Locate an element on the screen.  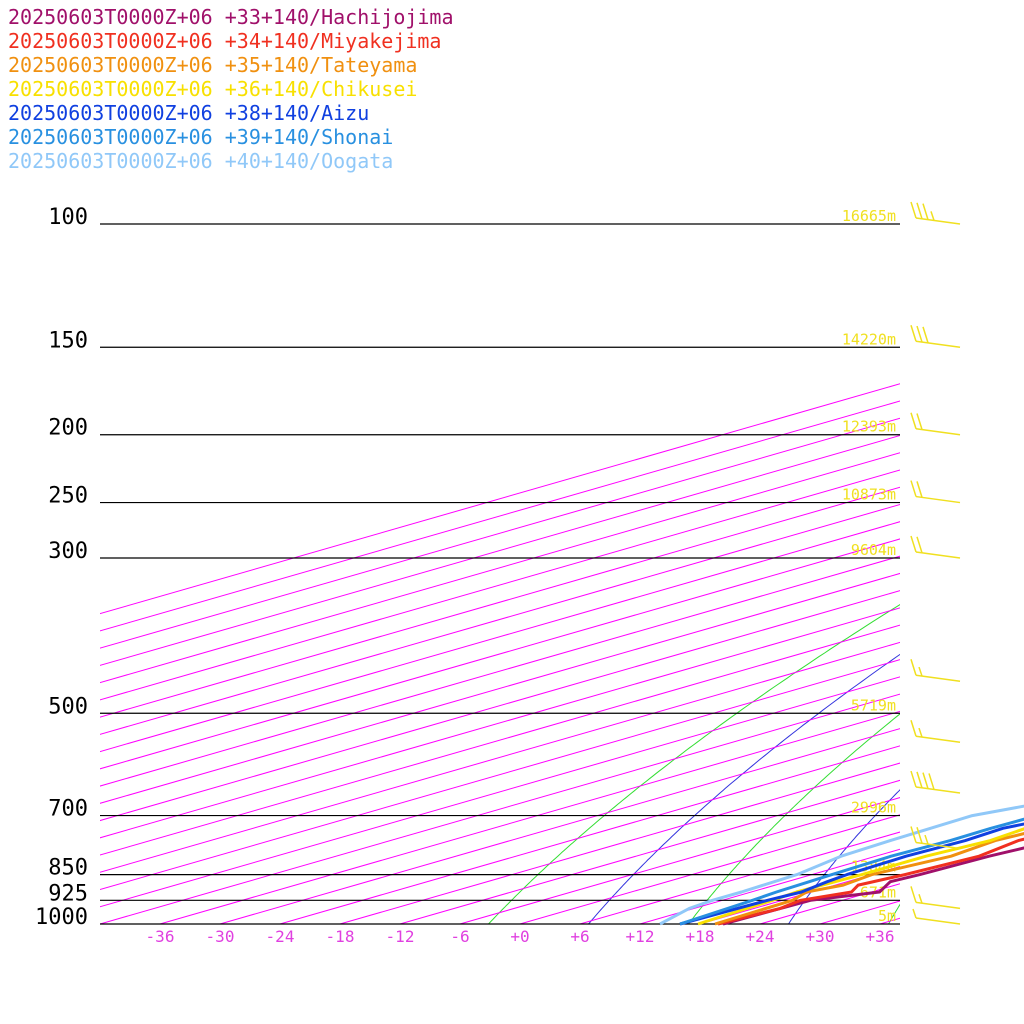
isotherm--6 is located at coordinates (679, 860).